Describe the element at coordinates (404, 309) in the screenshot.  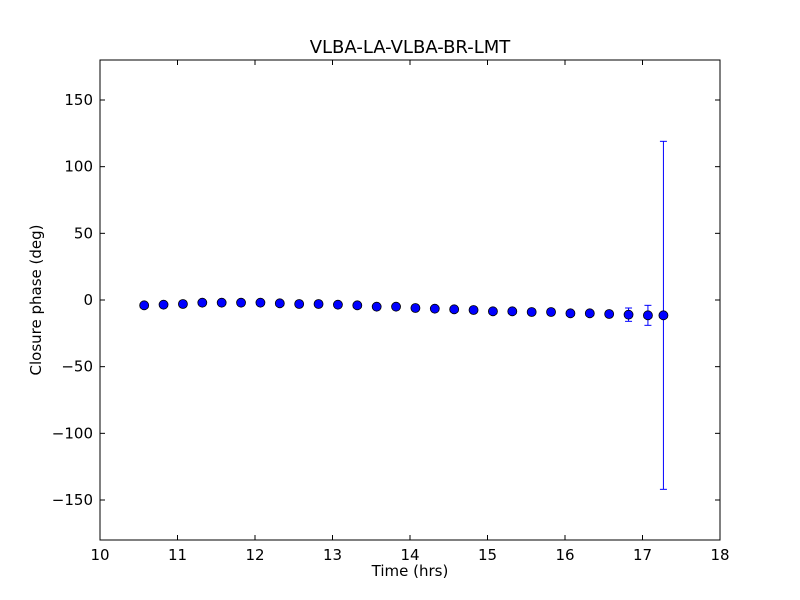
I see `data-points` at that location.